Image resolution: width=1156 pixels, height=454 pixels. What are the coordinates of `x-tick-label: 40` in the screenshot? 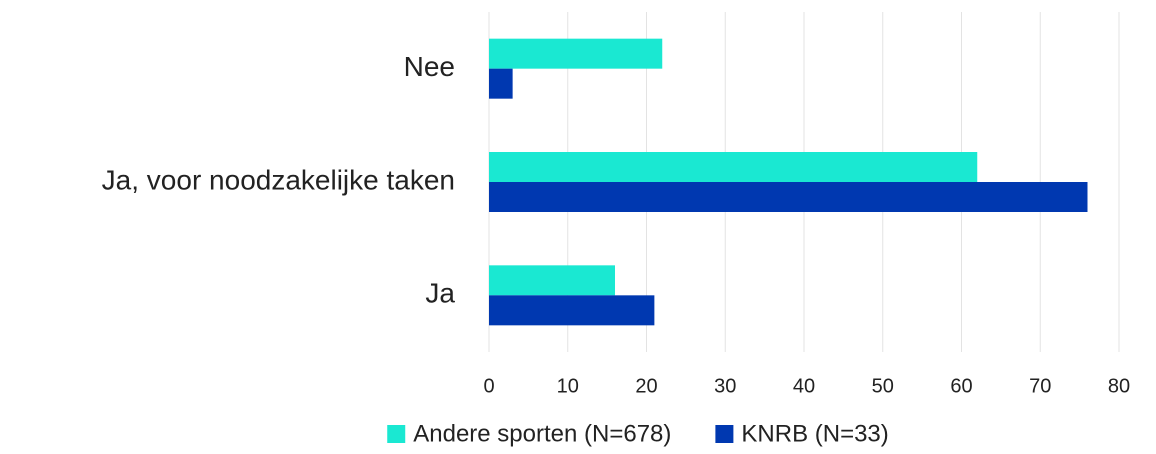 It's located at (804, 386).